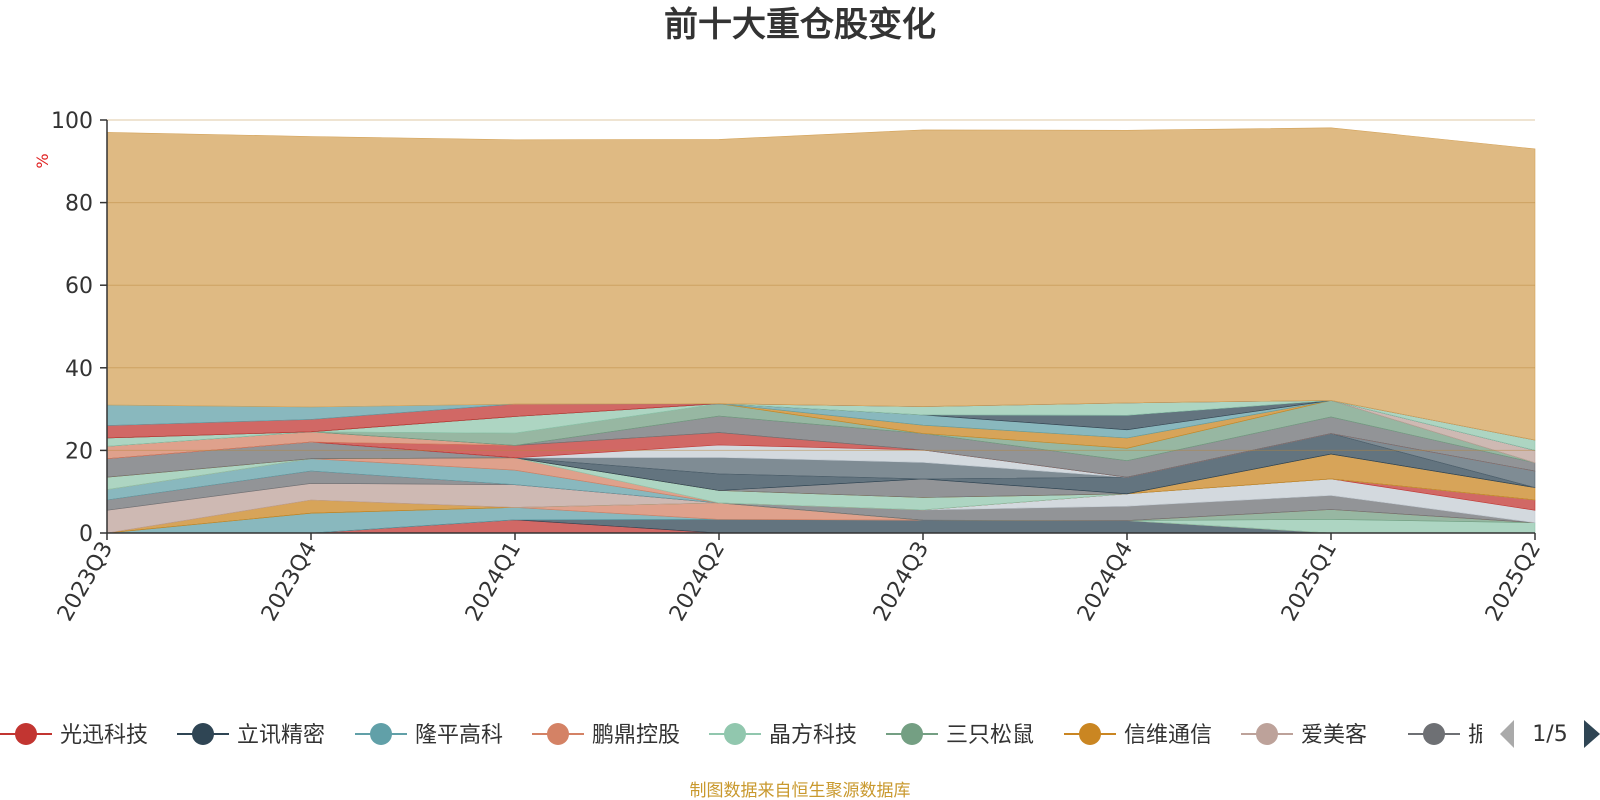 The image size is (1600, 800). I want to click on y-axis-label: %, so click(42, 160).